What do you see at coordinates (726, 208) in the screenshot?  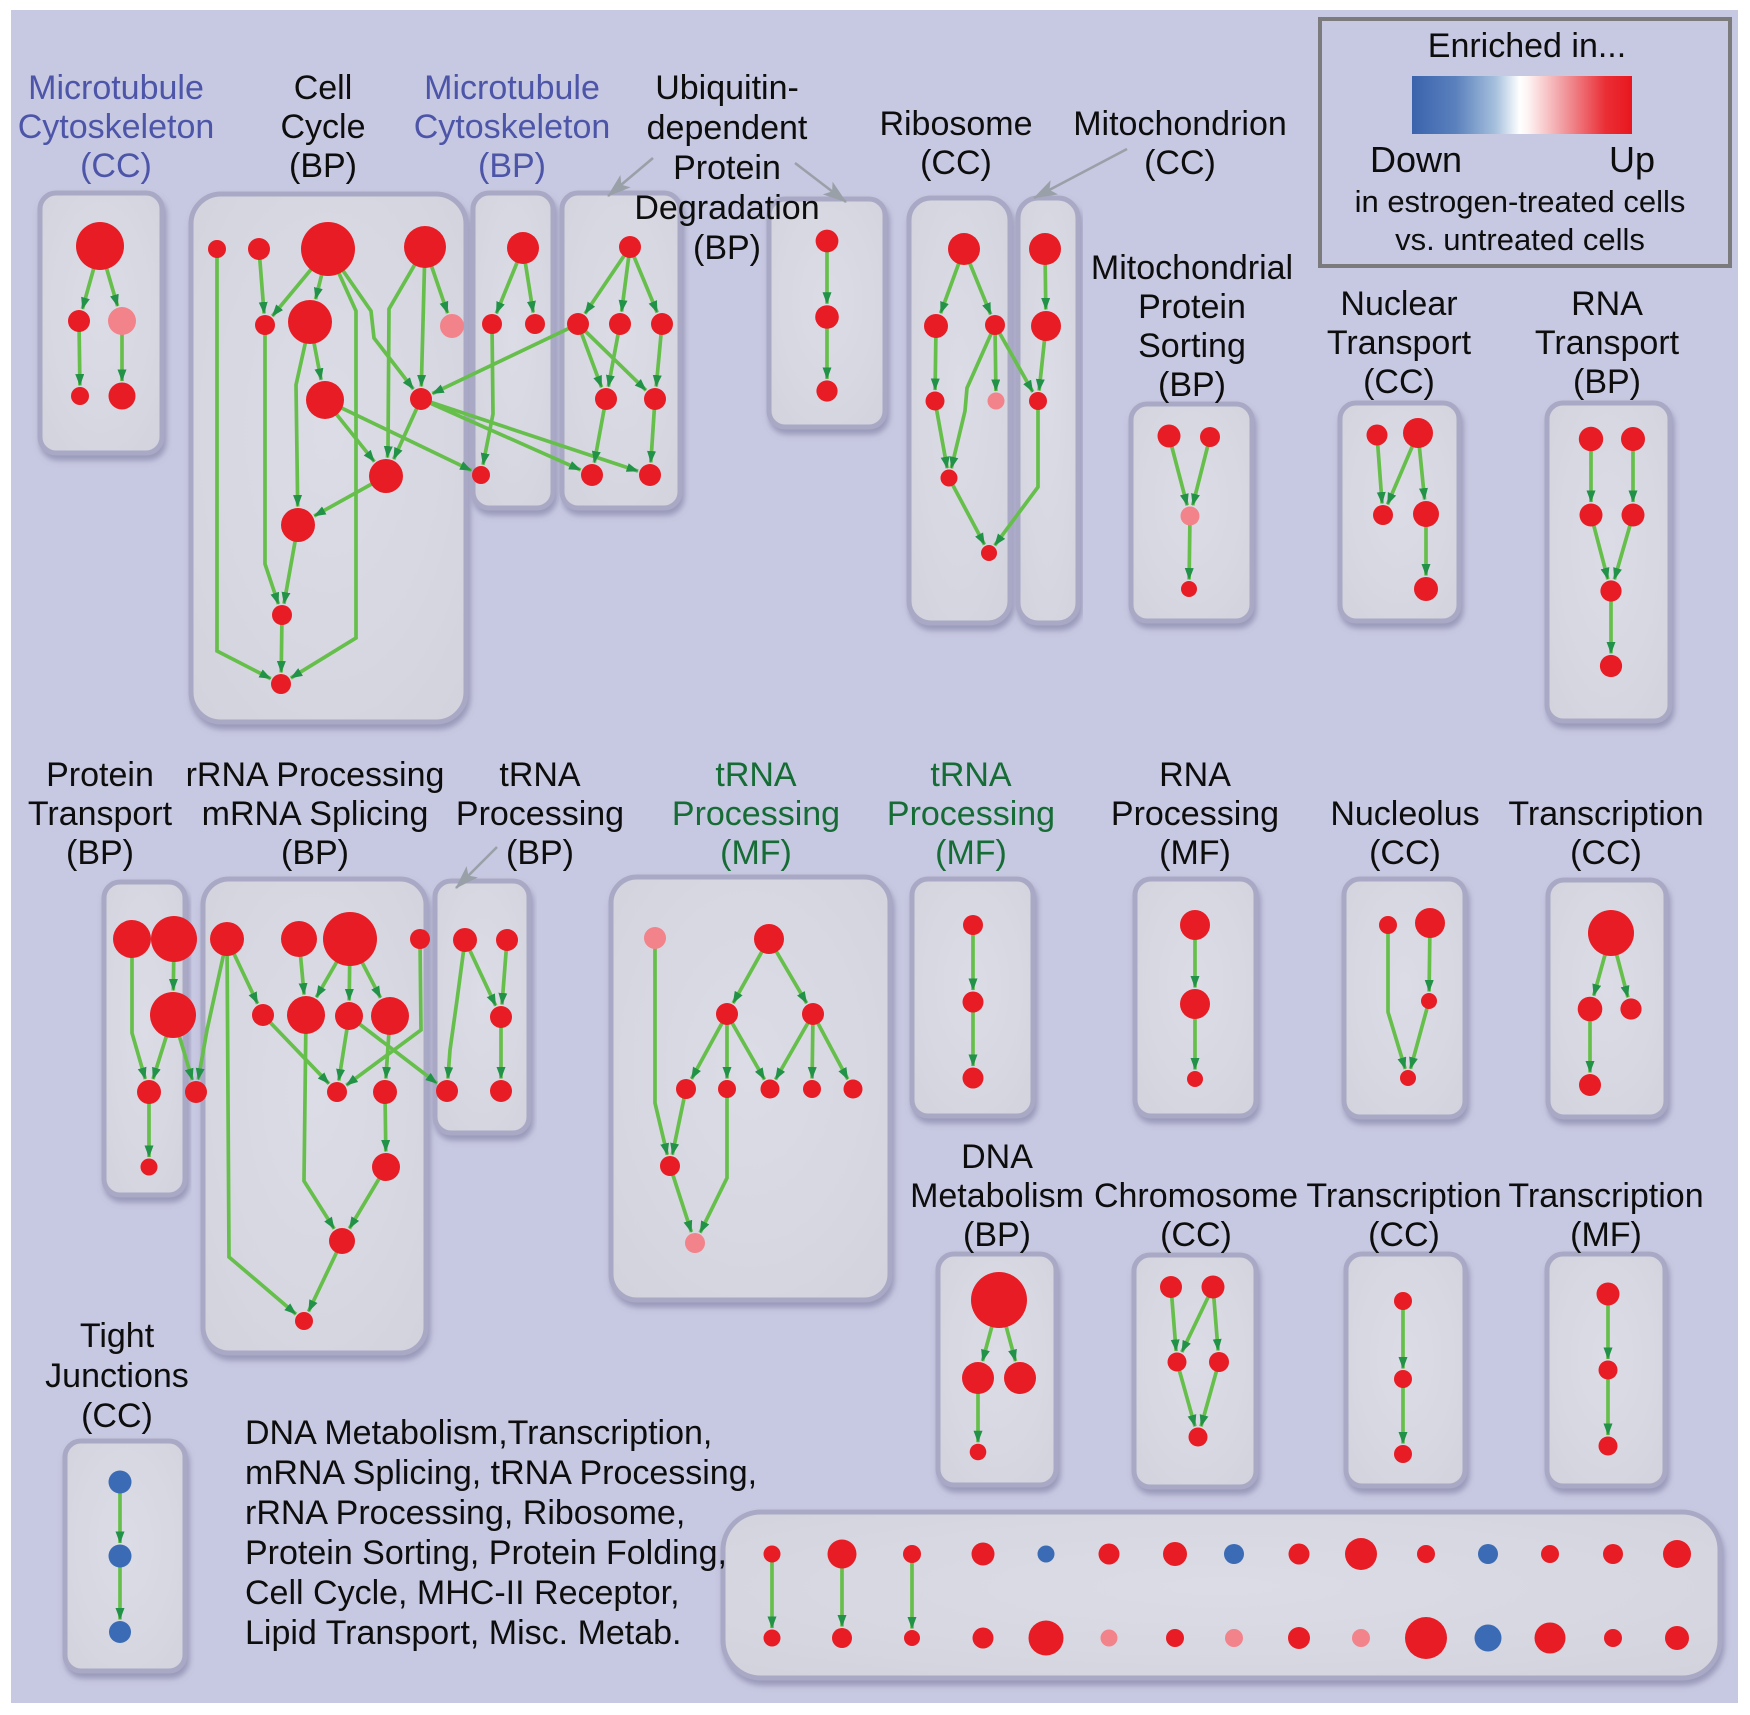 I see `svg-text: Degradation` at bounding box center [726, 208].